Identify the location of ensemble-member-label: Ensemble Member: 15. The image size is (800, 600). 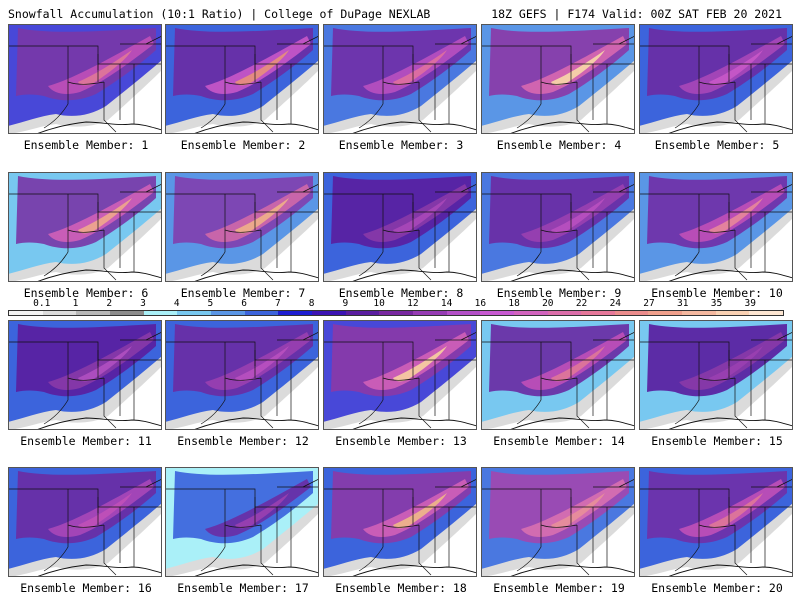
(717, 441).